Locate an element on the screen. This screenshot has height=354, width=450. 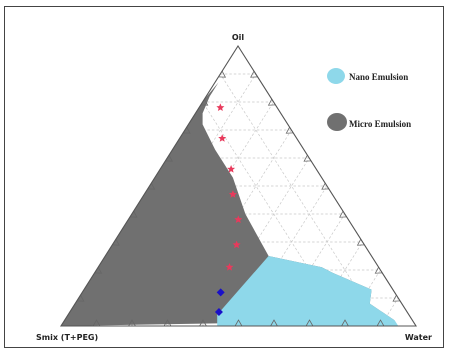
legend-swatch-micro is located at coordinates (337, 122).